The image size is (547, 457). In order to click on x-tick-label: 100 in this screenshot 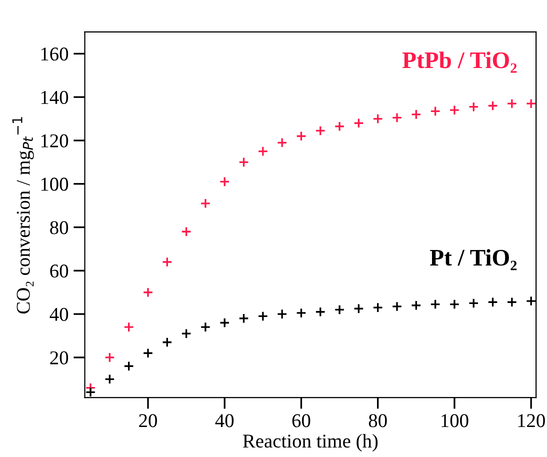, I will do `click(455, 421)`.